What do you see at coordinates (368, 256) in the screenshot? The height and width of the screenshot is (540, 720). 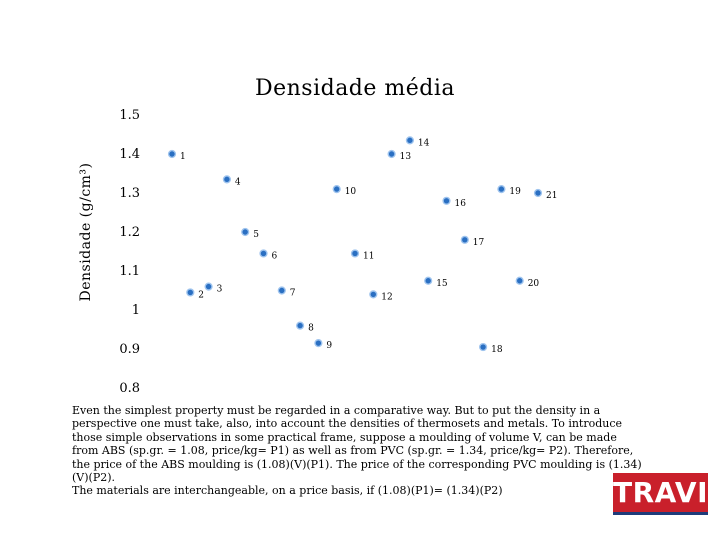 I see `data-point-label: 11` at bounding box center [368, 256].